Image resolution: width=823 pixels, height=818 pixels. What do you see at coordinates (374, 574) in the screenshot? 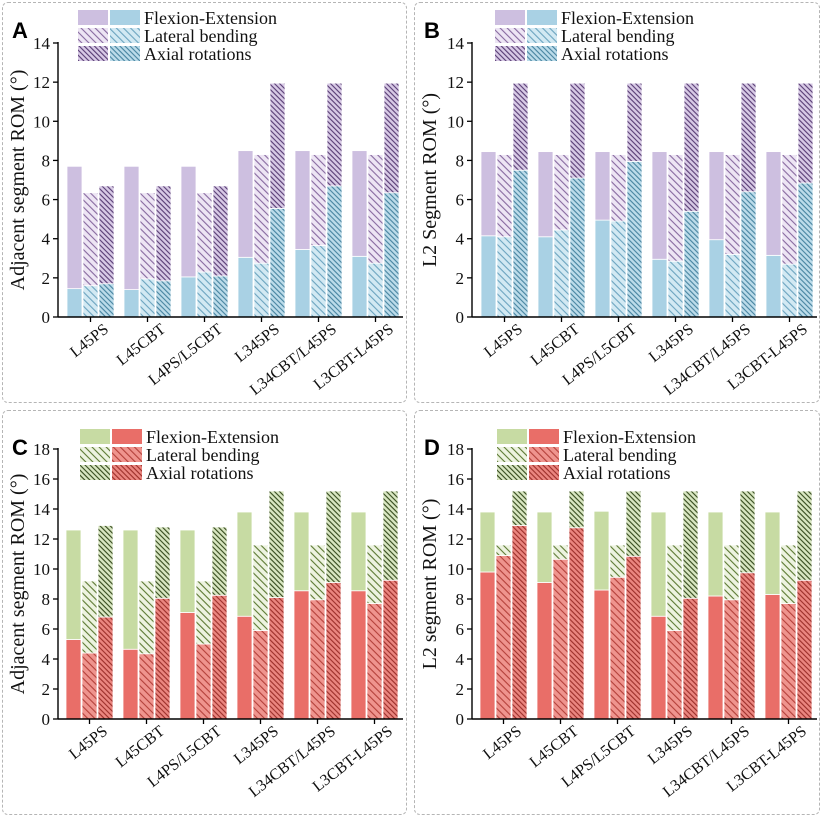
I see `bar-c-l3cbt-l45ps-lateral-bending-upper` at bounding box center [374, 574].